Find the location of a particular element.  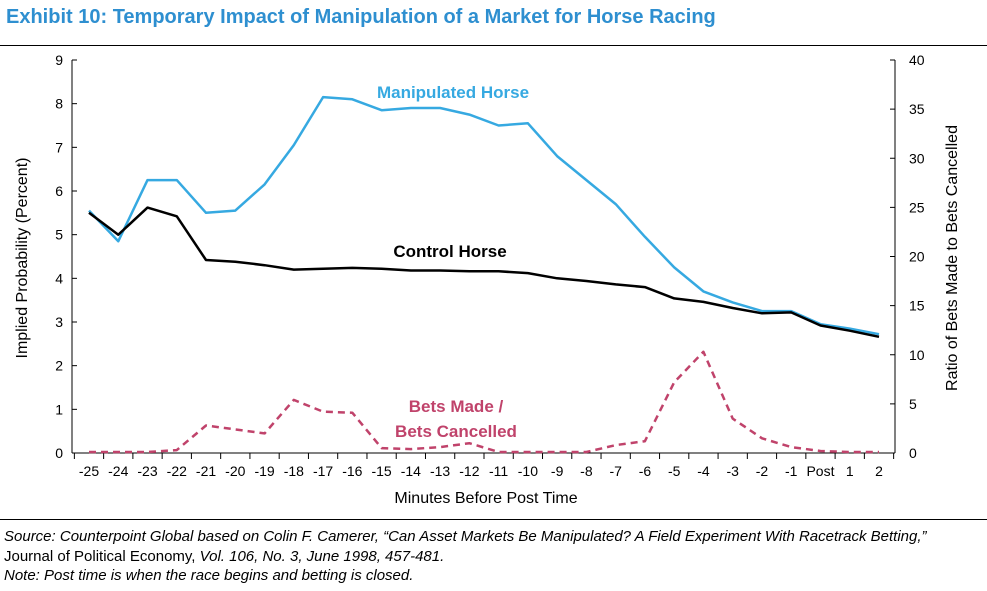

series-label-manipulated-horse: Manipulated Horse is located at coordinates (453, 92).